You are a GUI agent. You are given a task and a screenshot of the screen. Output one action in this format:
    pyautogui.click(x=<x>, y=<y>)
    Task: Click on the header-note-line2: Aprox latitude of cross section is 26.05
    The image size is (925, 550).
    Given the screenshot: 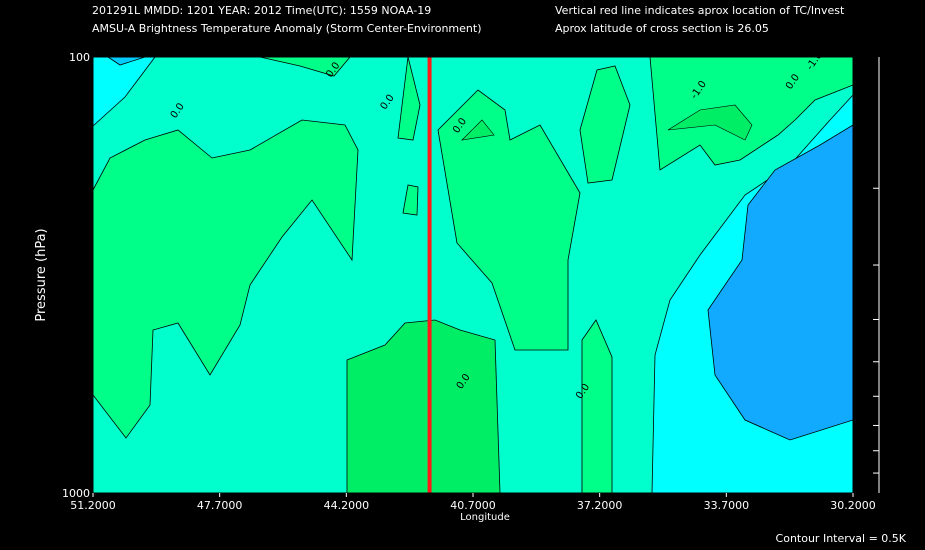 What is the action you would take?
    pyautogui.click(x=662, y=28)
    